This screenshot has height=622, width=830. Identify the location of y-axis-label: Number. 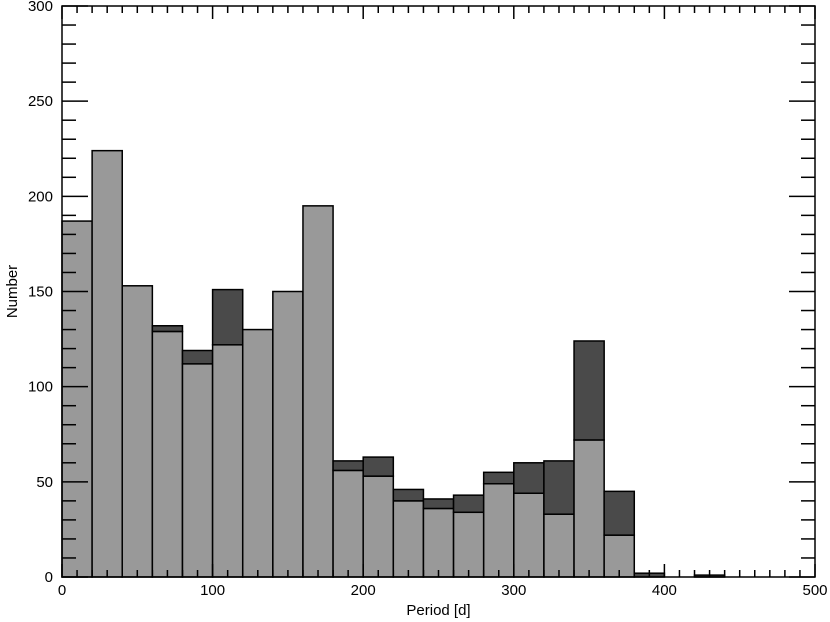
(12, 291).